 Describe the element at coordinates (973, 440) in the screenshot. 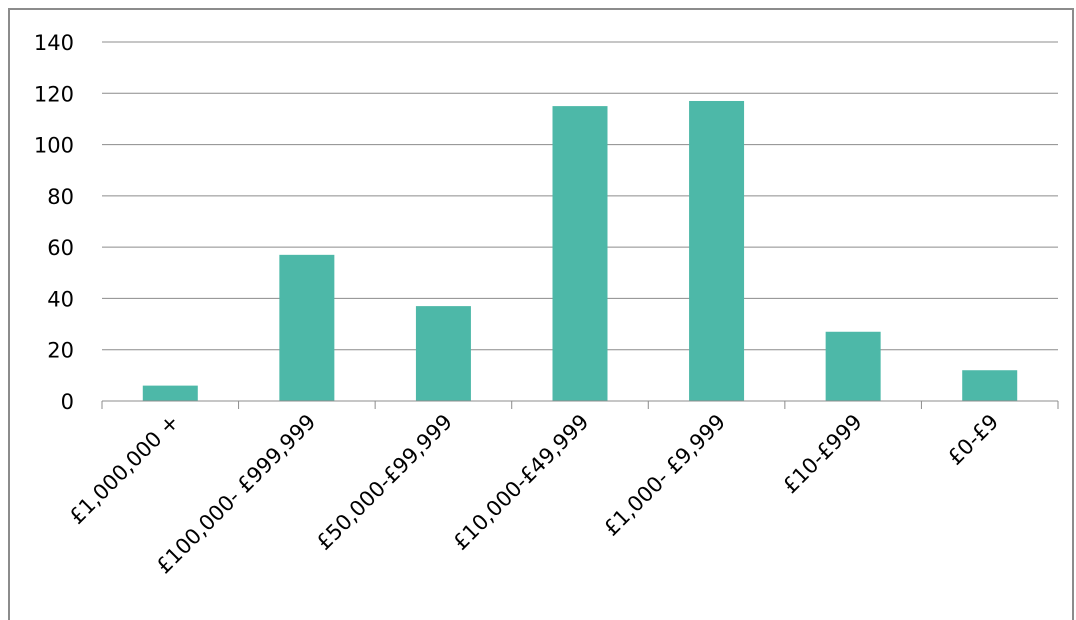

I see `x-tick-label-6: £0-£9` at that location.